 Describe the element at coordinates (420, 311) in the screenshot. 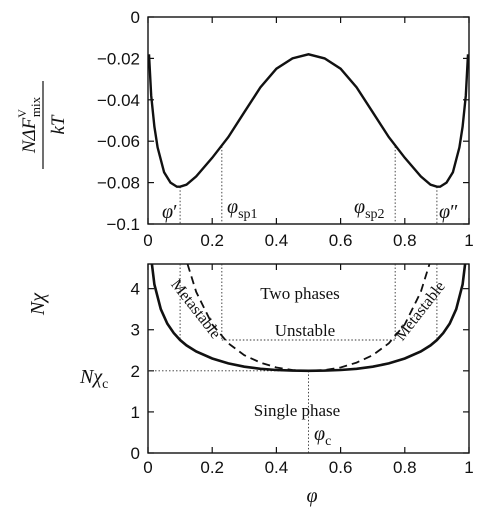

I see `metastable-right-label: Metastable` at that location.